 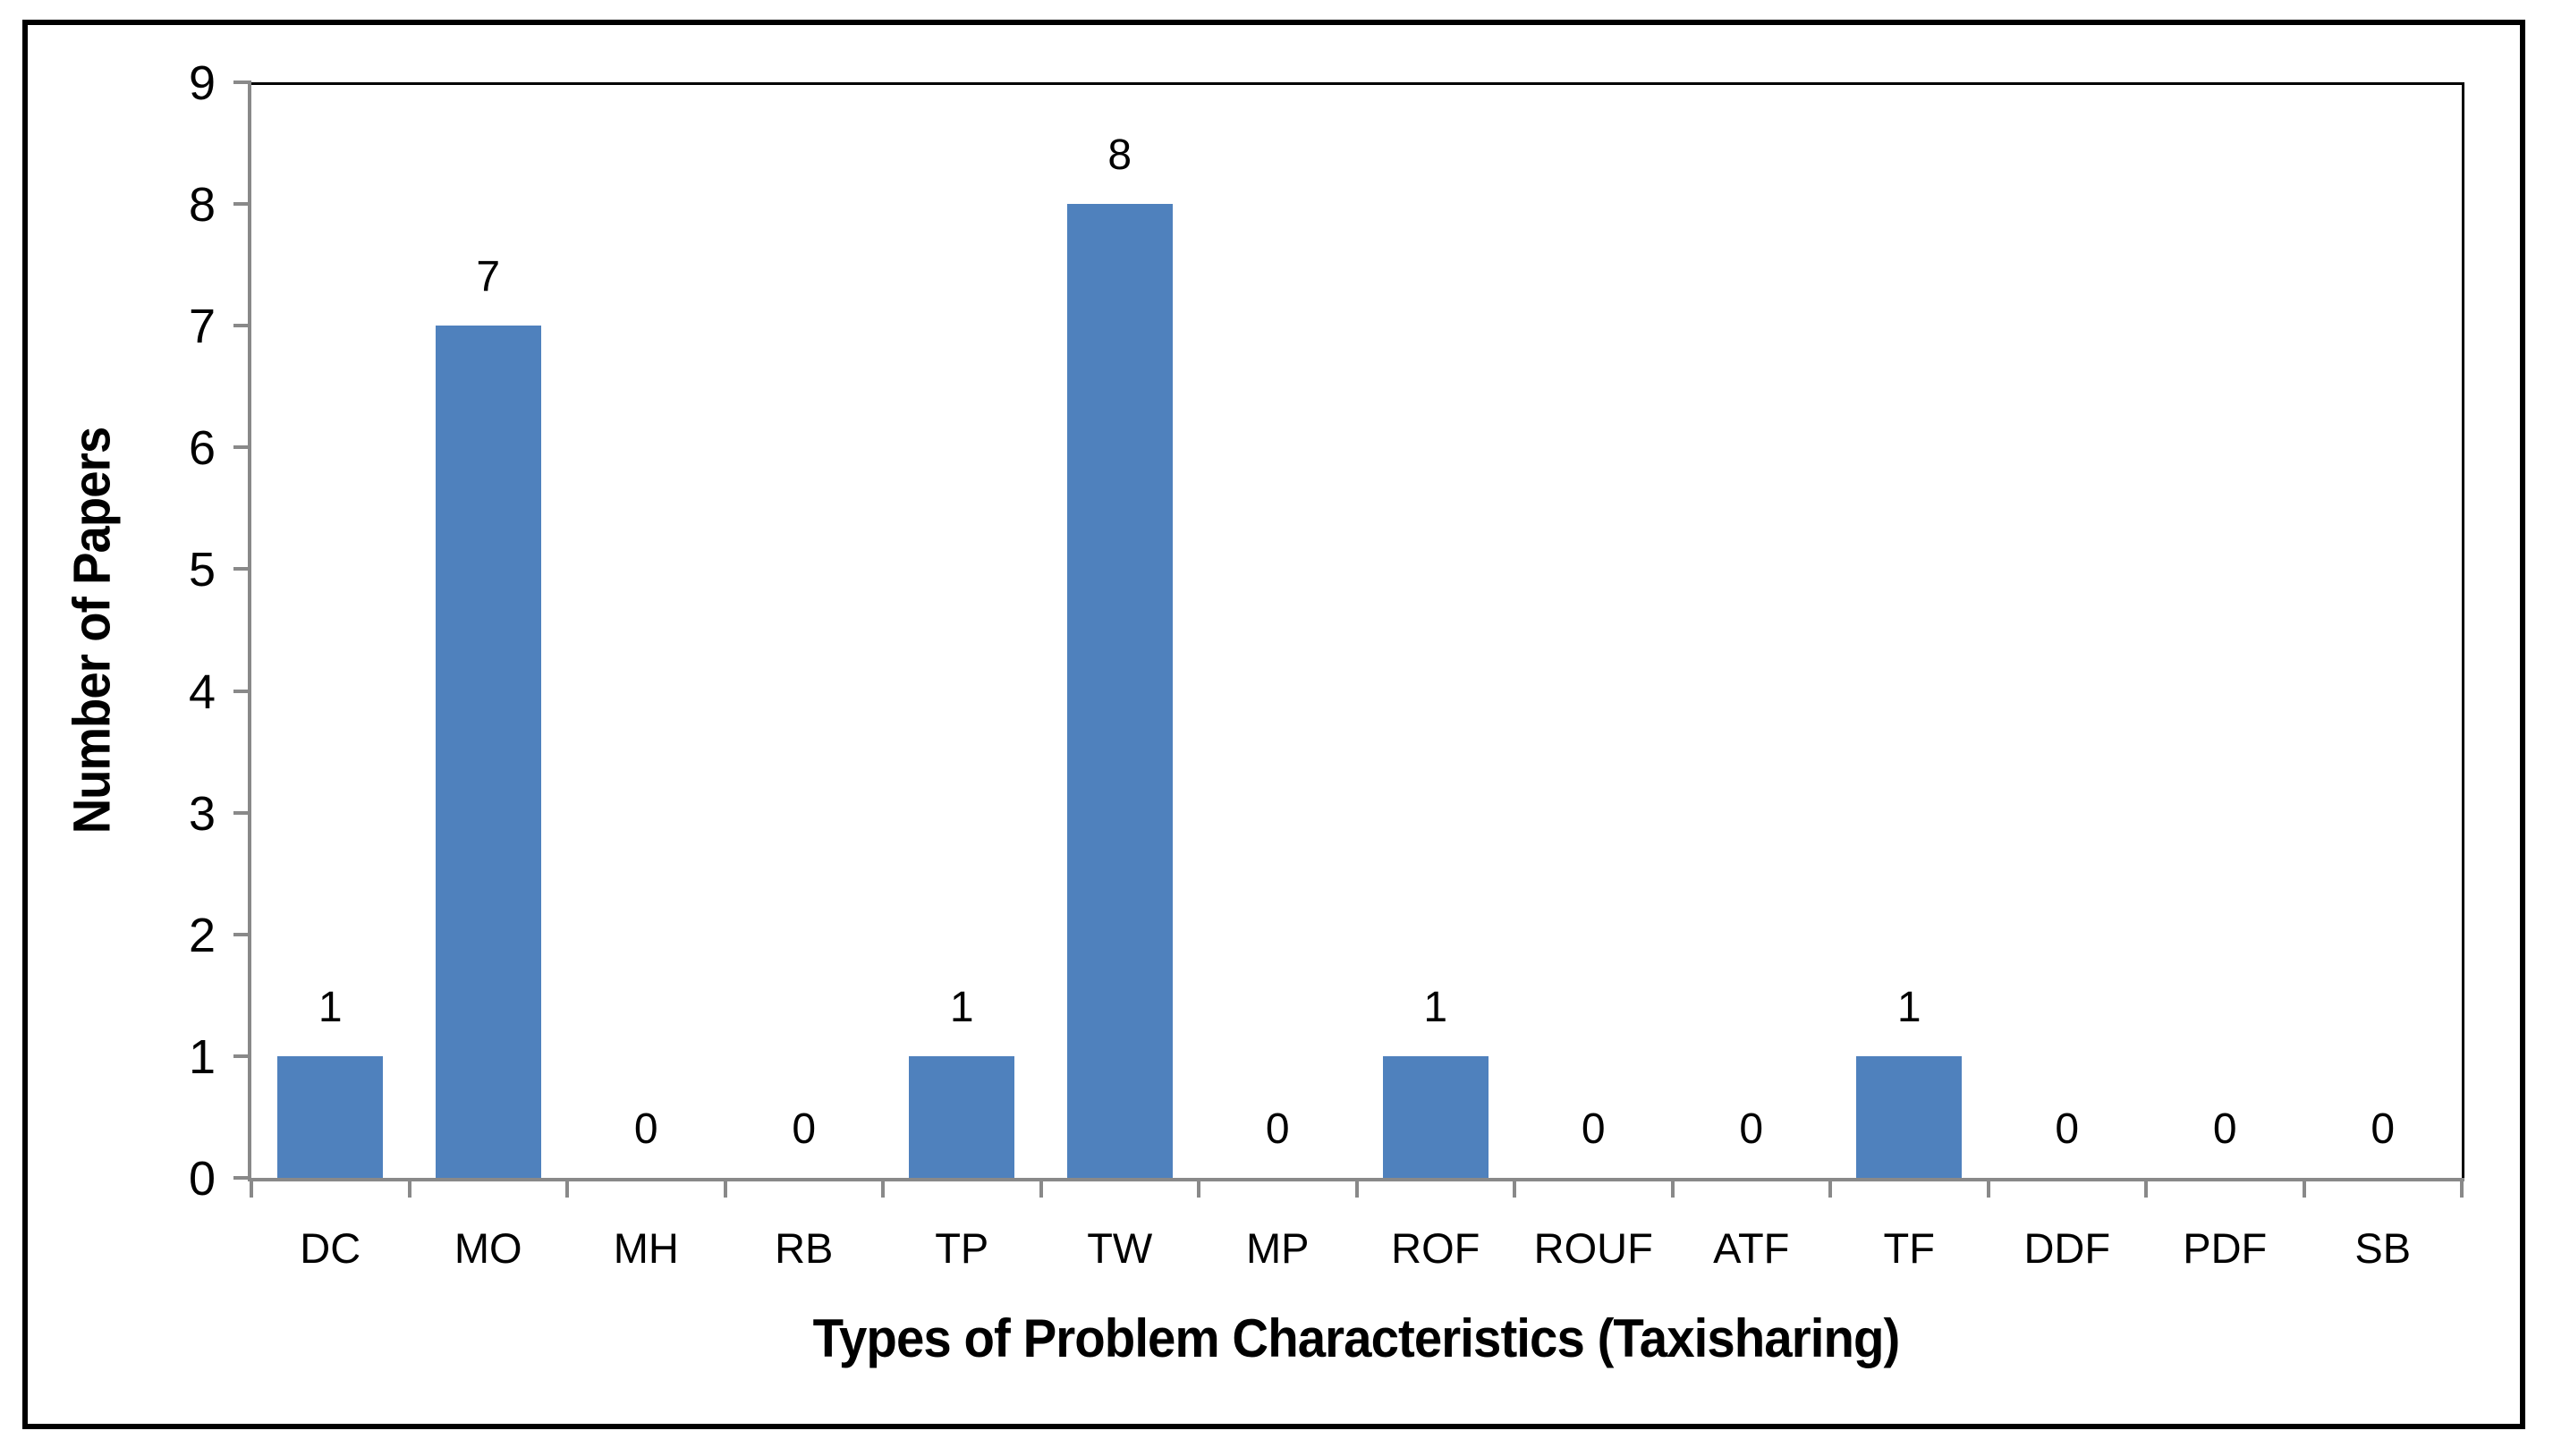 I want to click on bar-value-label: 8, so click(x=1120, y=155).